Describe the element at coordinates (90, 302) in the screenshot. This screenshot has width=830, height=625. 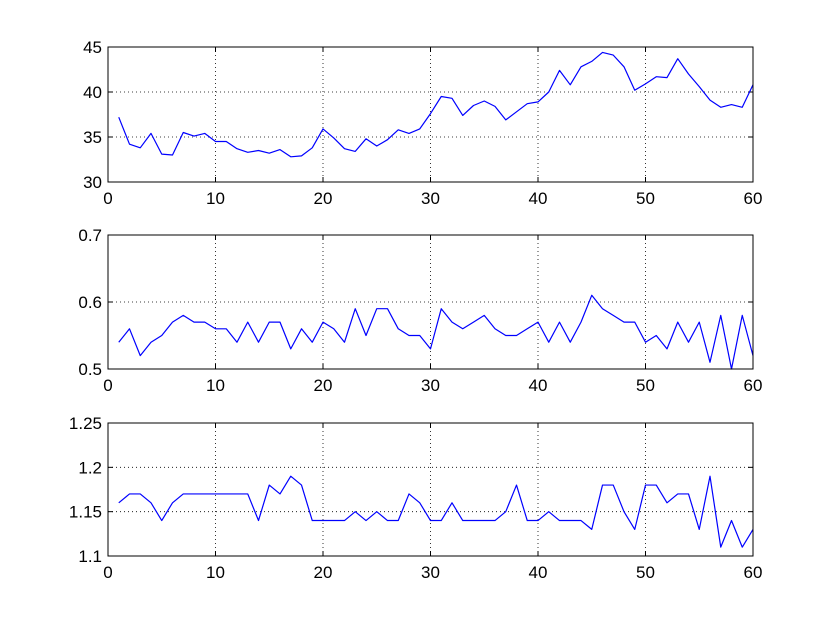
I see `y-tick-label: 0.6` at that location.